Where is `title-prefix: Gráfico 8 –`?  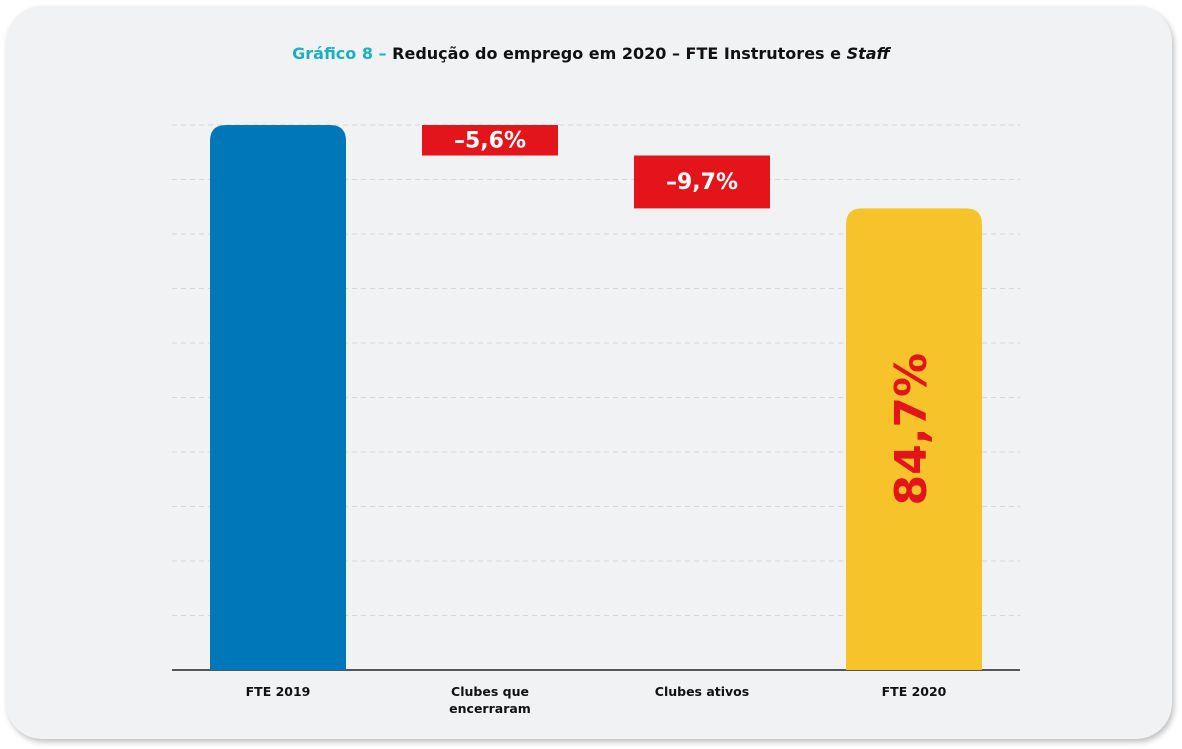
title-prefix: Gráfico 8 – is located at coordinates (339, 53).